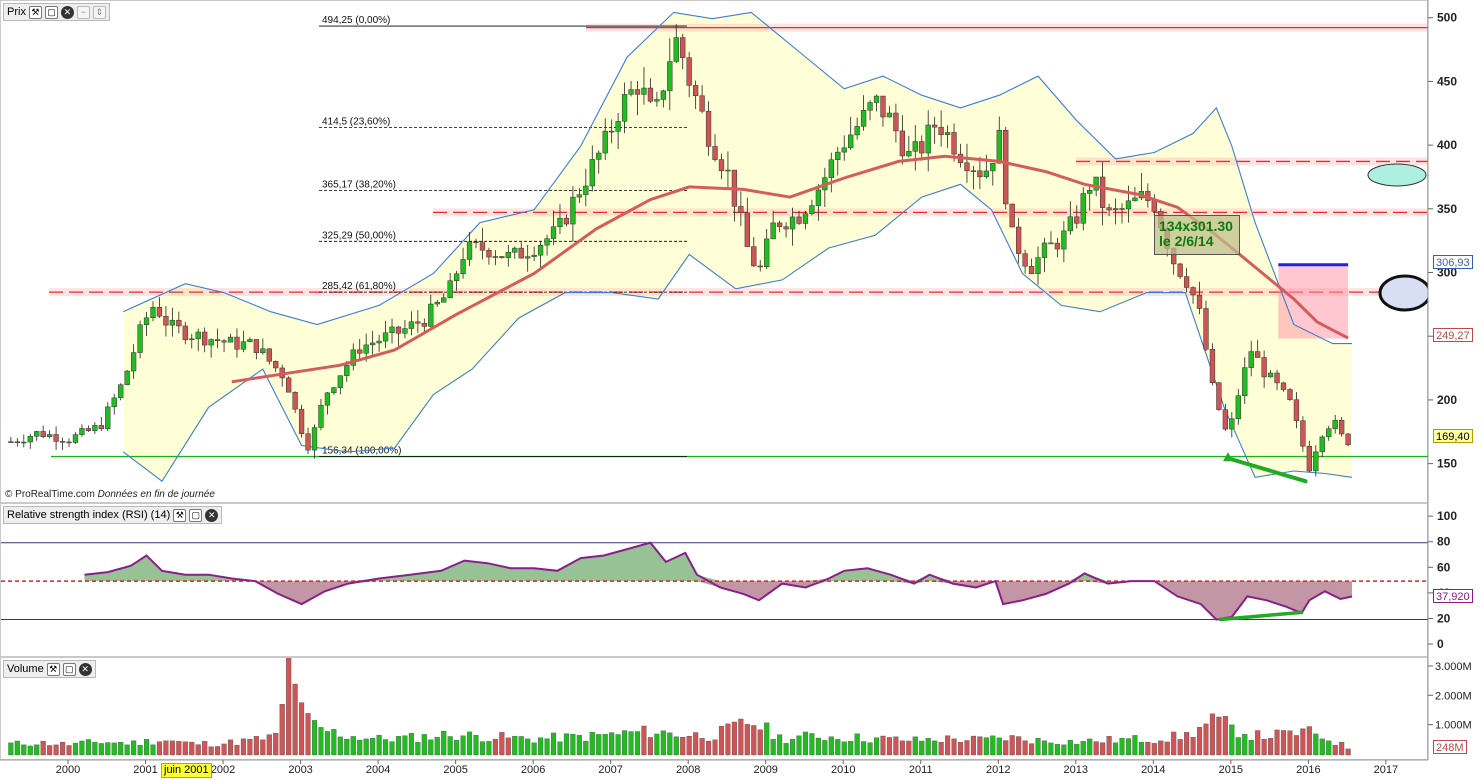 The width and height of the screenshot is (1484, 780). I want to click on ma-tag: 249,27, so click(1453, 335).